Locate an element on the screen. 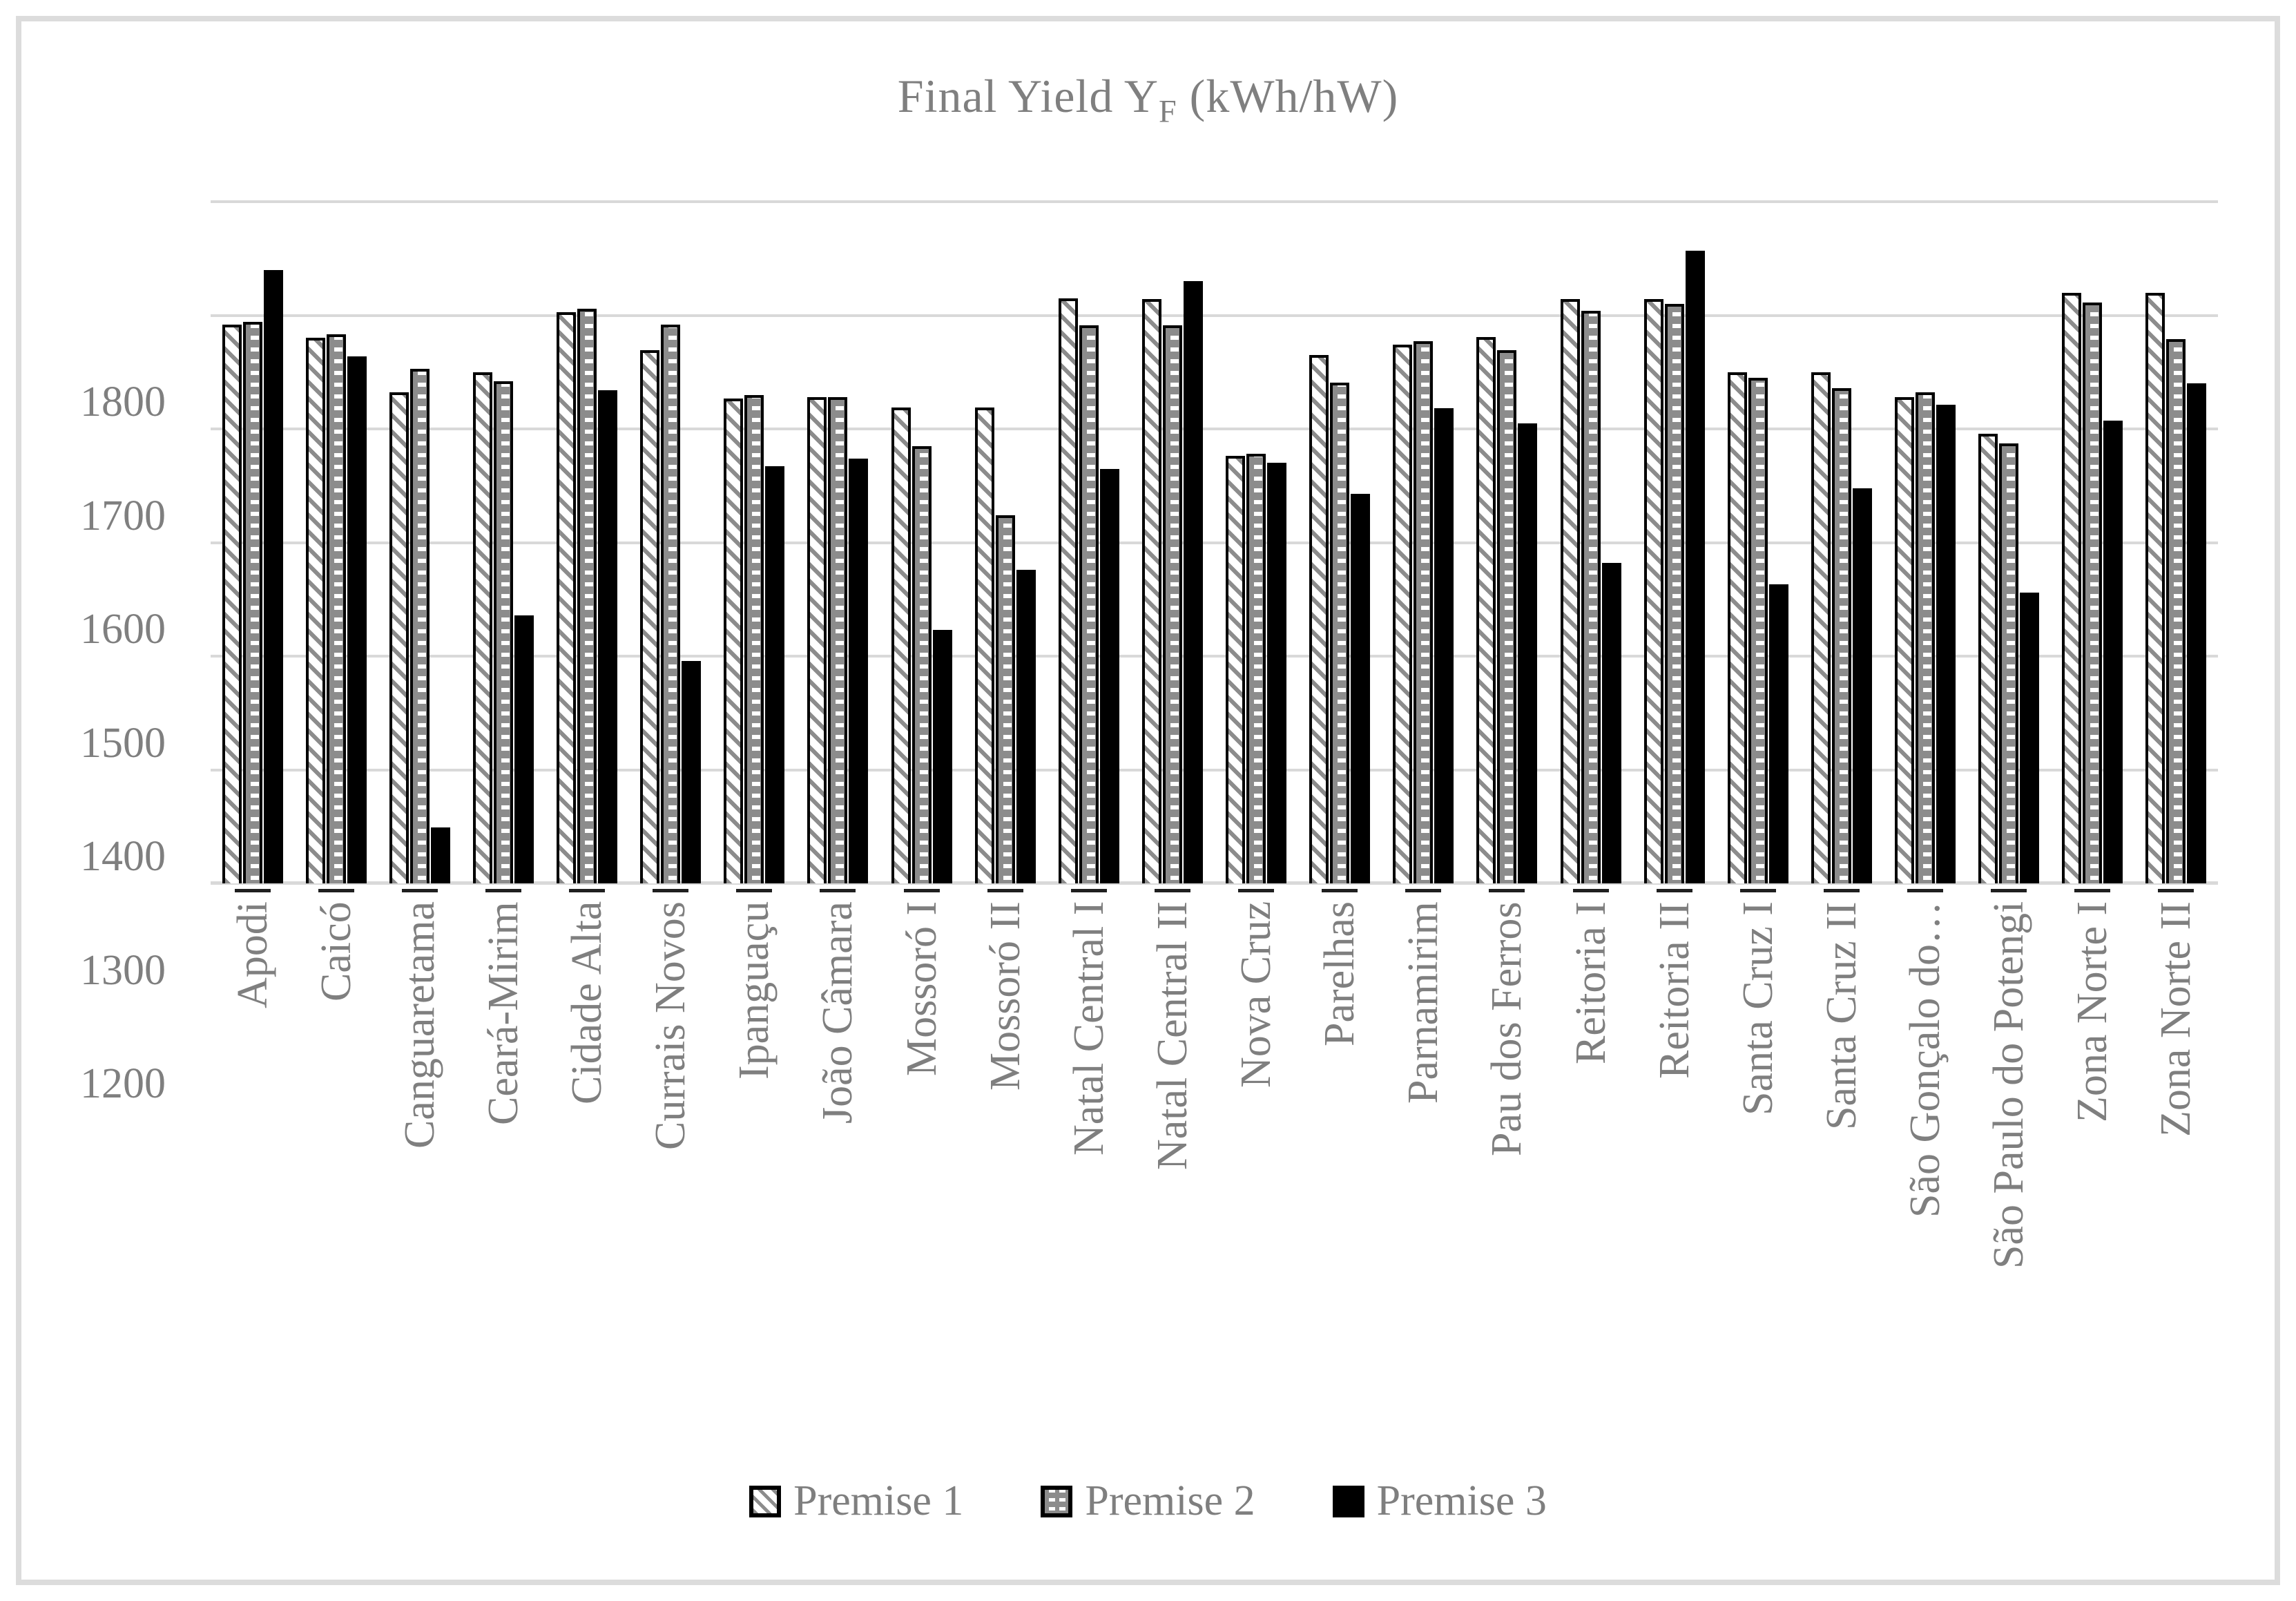  x-axis-label: Natal Central I is located at coordinates (1088, 1028).